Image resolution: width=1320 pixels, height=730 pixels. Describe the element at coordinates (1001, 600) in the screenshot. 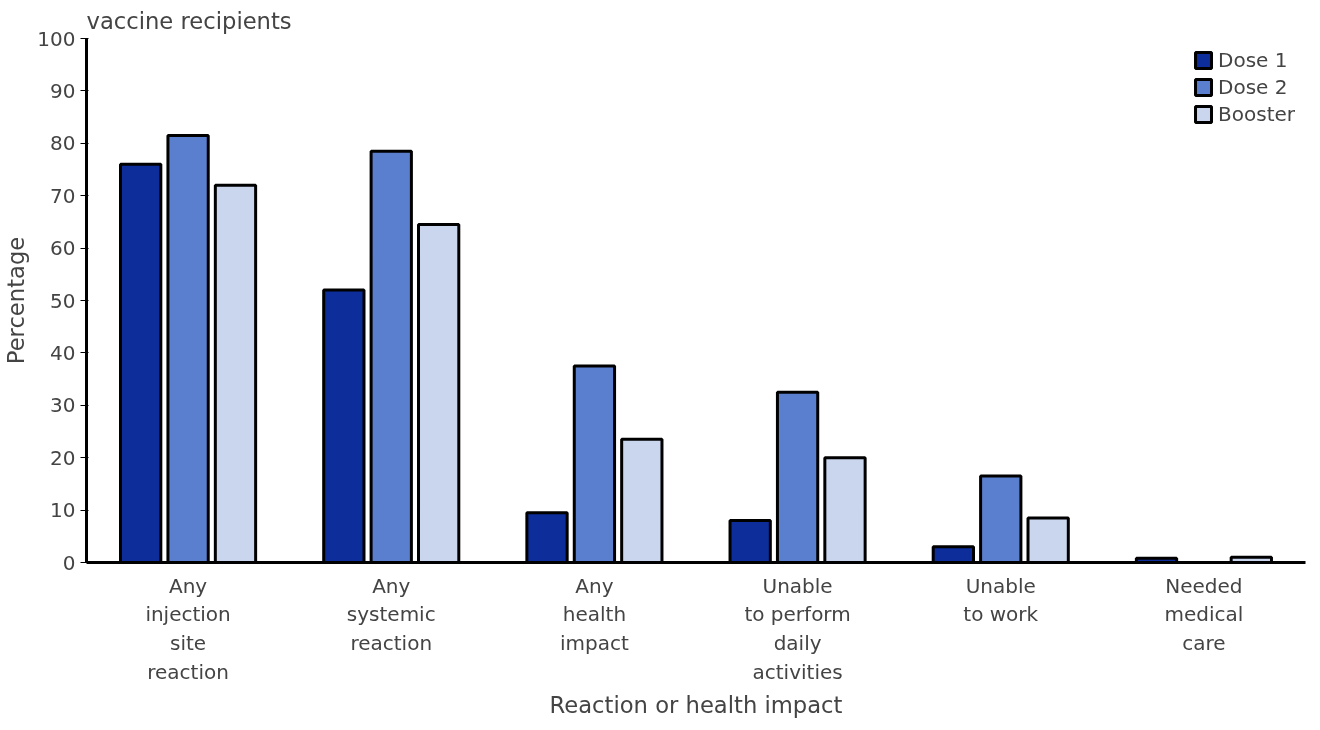

I see `x-tick-label: Unable to work` at that location.